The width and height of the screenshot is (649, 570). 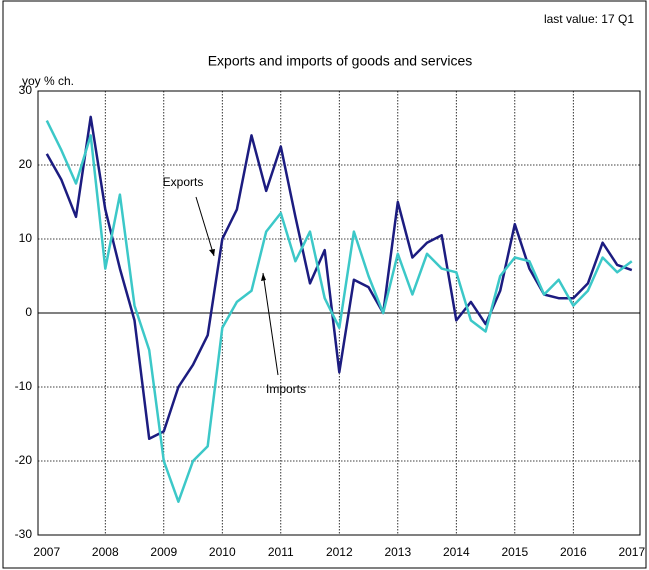 What do you see at coordinates (24, 386) in the screenshot?
I see `y-tick-label: -10` at bounding box center [24, 386].